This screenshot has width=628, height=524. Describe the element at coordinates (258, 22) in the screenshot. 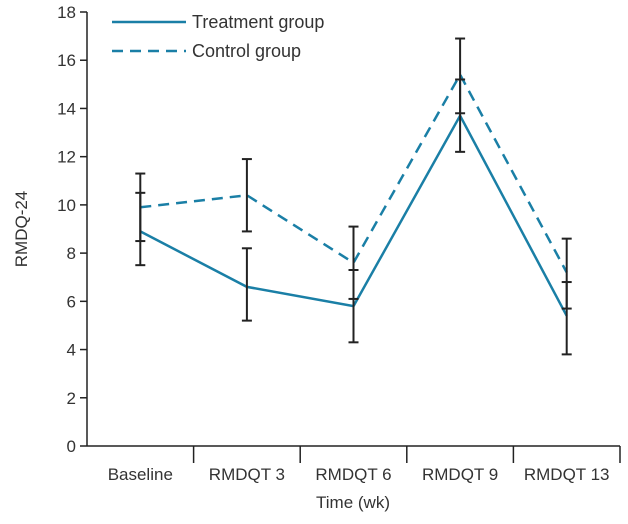

I see `legend-label: Treatment group` at that location.